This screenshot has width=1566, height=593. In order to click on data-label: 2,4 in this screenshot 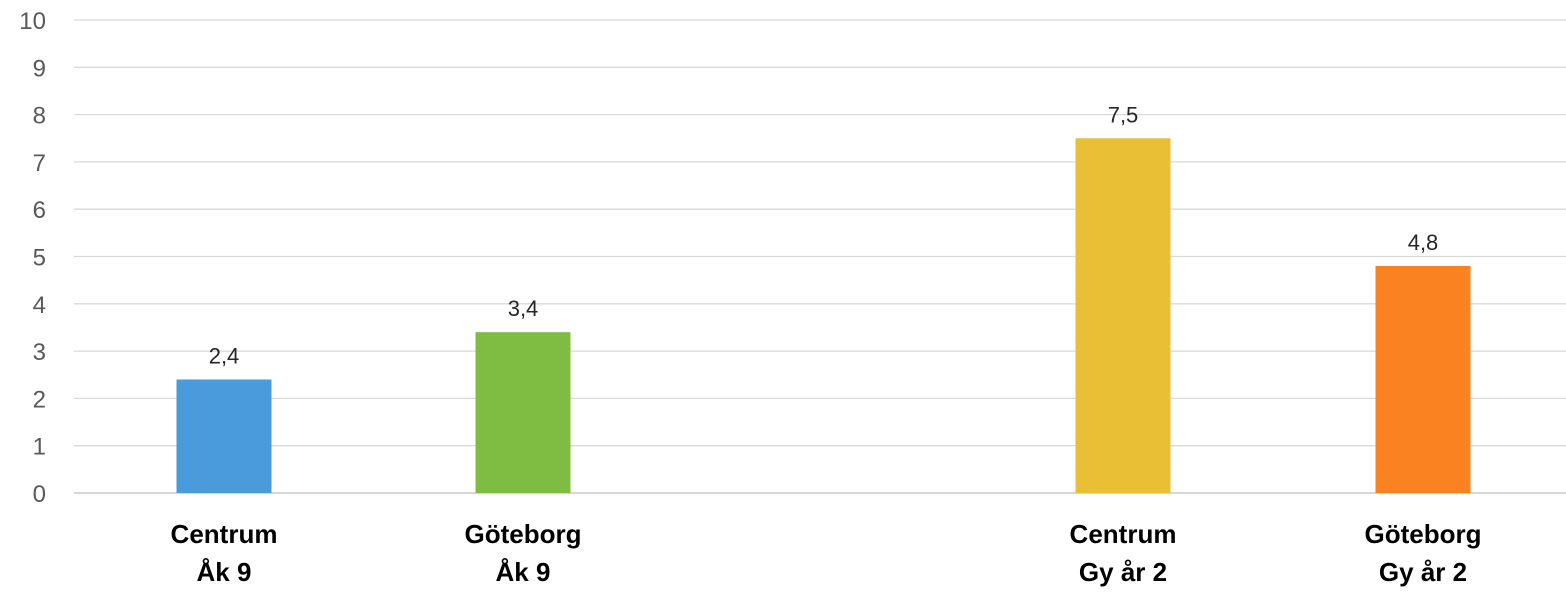, I will do `click(224, 355)`.